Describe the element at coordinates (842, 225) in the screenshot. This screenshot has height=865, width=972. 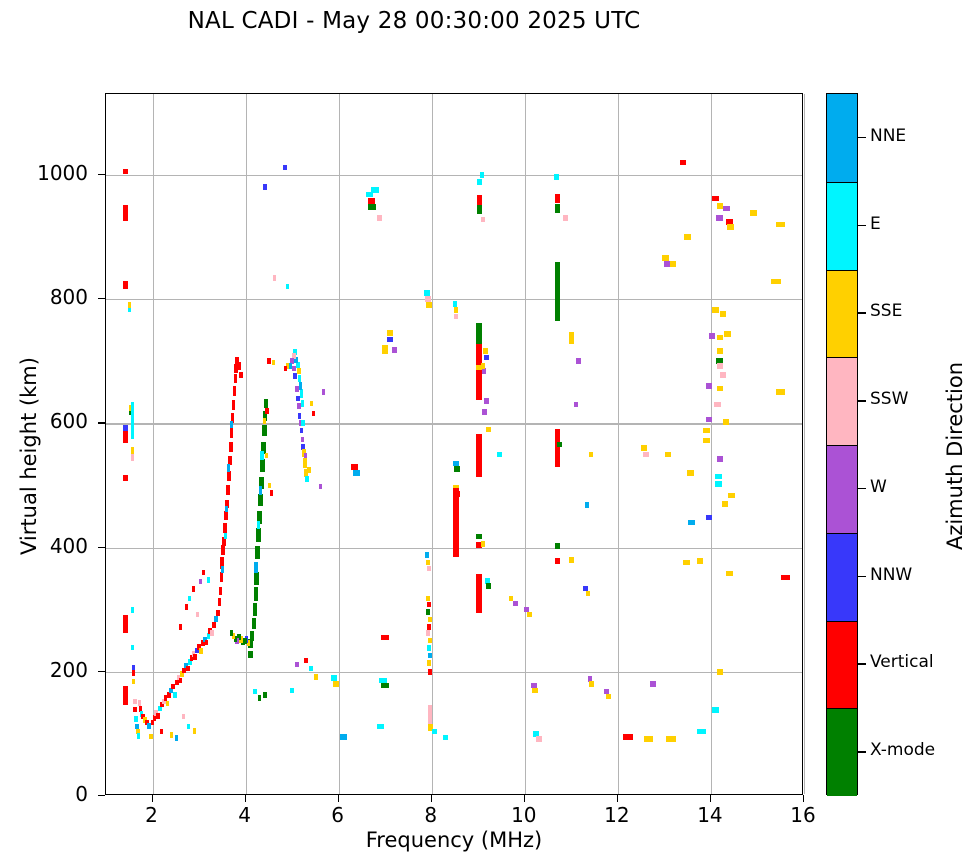
I see `colorbar-segment-e` at that location.